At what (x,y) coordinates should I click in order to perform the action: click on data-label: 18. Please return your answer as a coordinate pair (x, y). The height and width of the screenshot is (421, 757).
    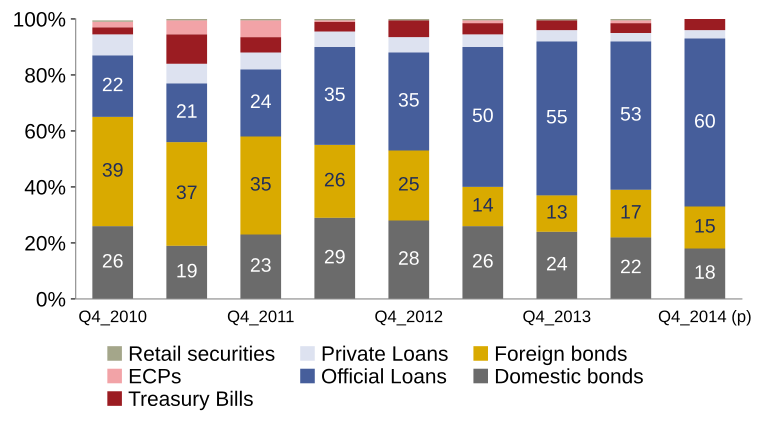
    Looking at the image, I should click on (705, 272).